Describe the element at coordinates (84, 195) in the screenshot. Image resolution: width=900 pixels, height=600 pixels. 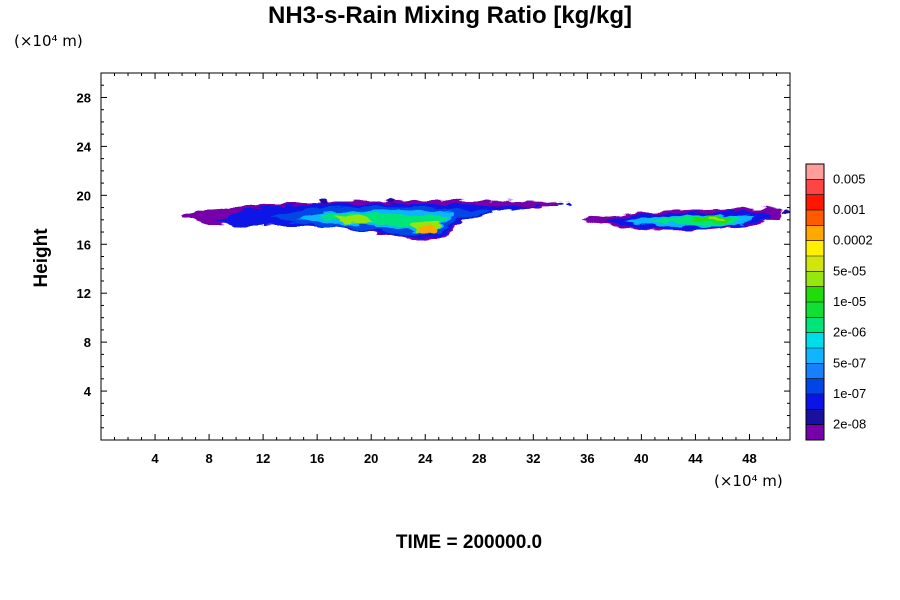
I see `y-tick-label: 20` at that location.